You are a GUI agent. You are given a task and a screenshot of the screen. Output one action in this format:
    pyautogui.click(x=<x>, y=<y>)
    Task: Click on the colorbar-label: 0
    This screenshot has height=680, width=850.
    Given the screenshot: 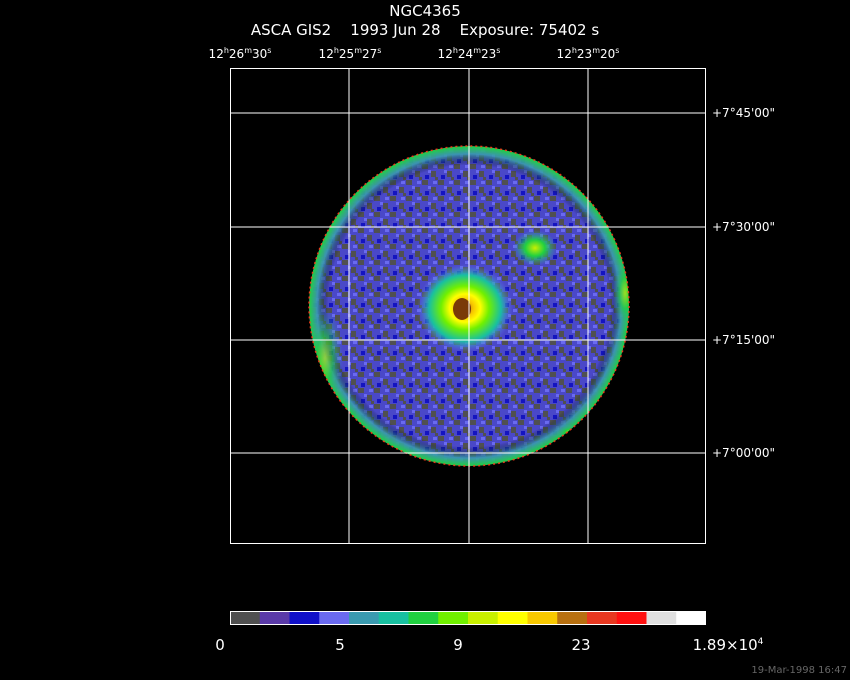 What is the action you would take?
    pyautogui.click(x=220, y=645)
    